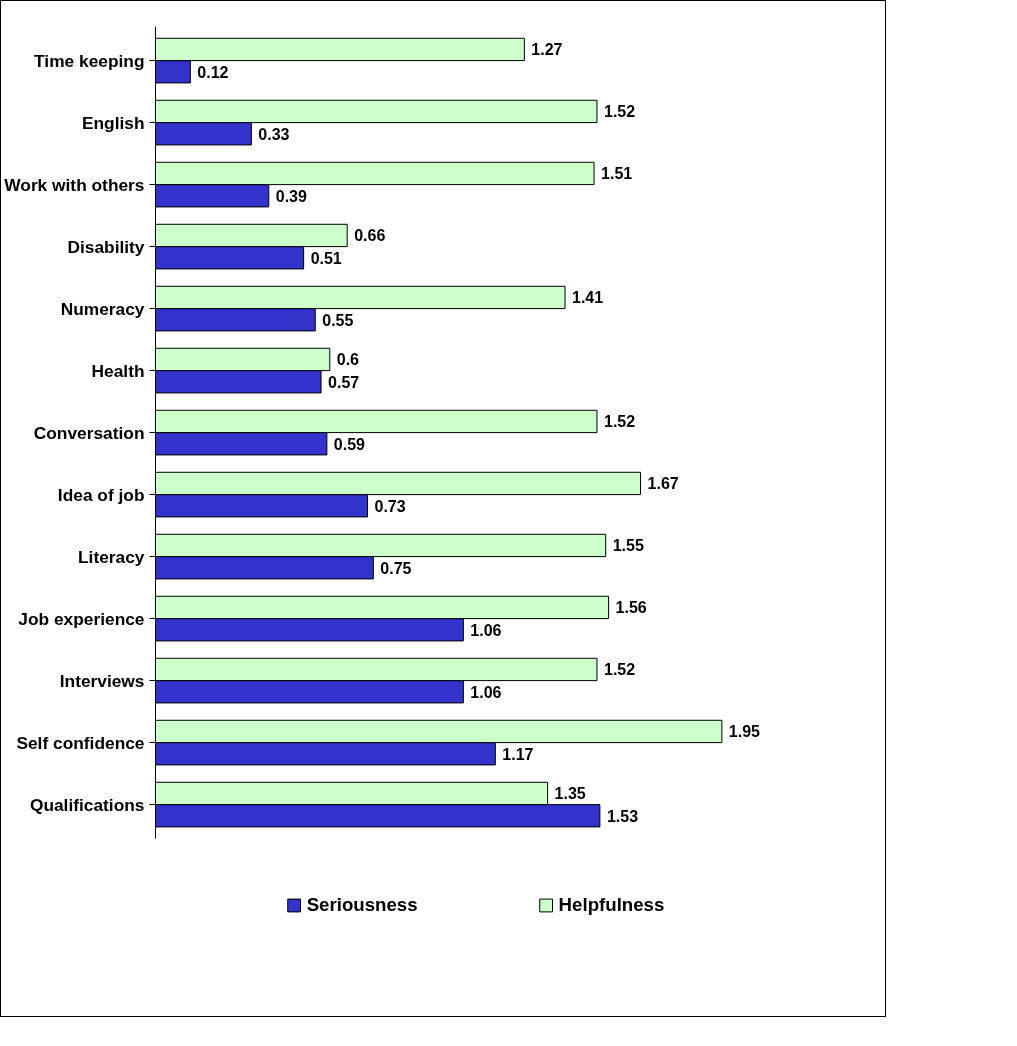  I want to click on y-tick-label: Qualifications, so click(87, 804).